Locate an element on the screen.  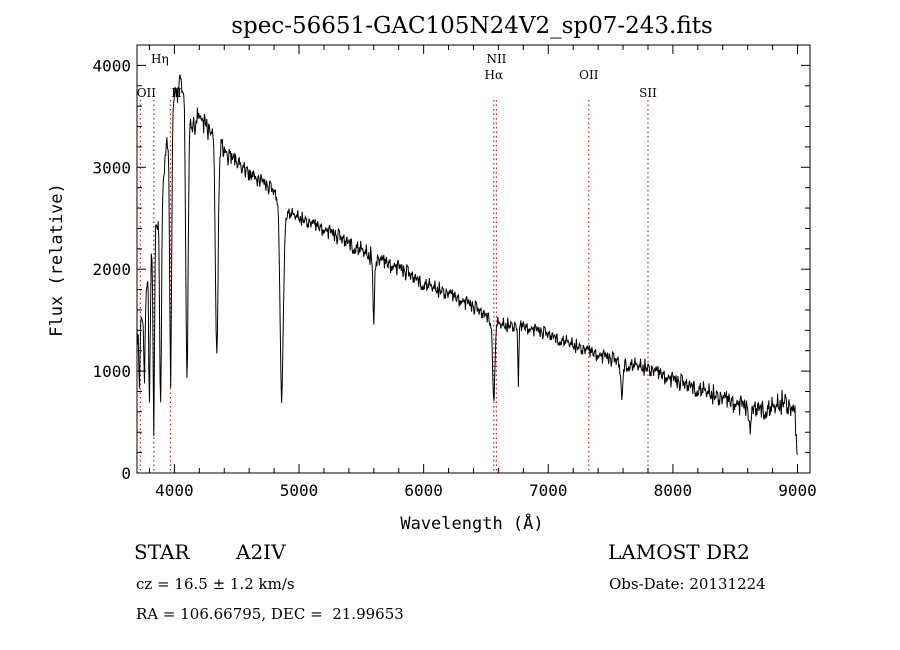
x-tick-label: 5000 is located at coordinates (299, 490).